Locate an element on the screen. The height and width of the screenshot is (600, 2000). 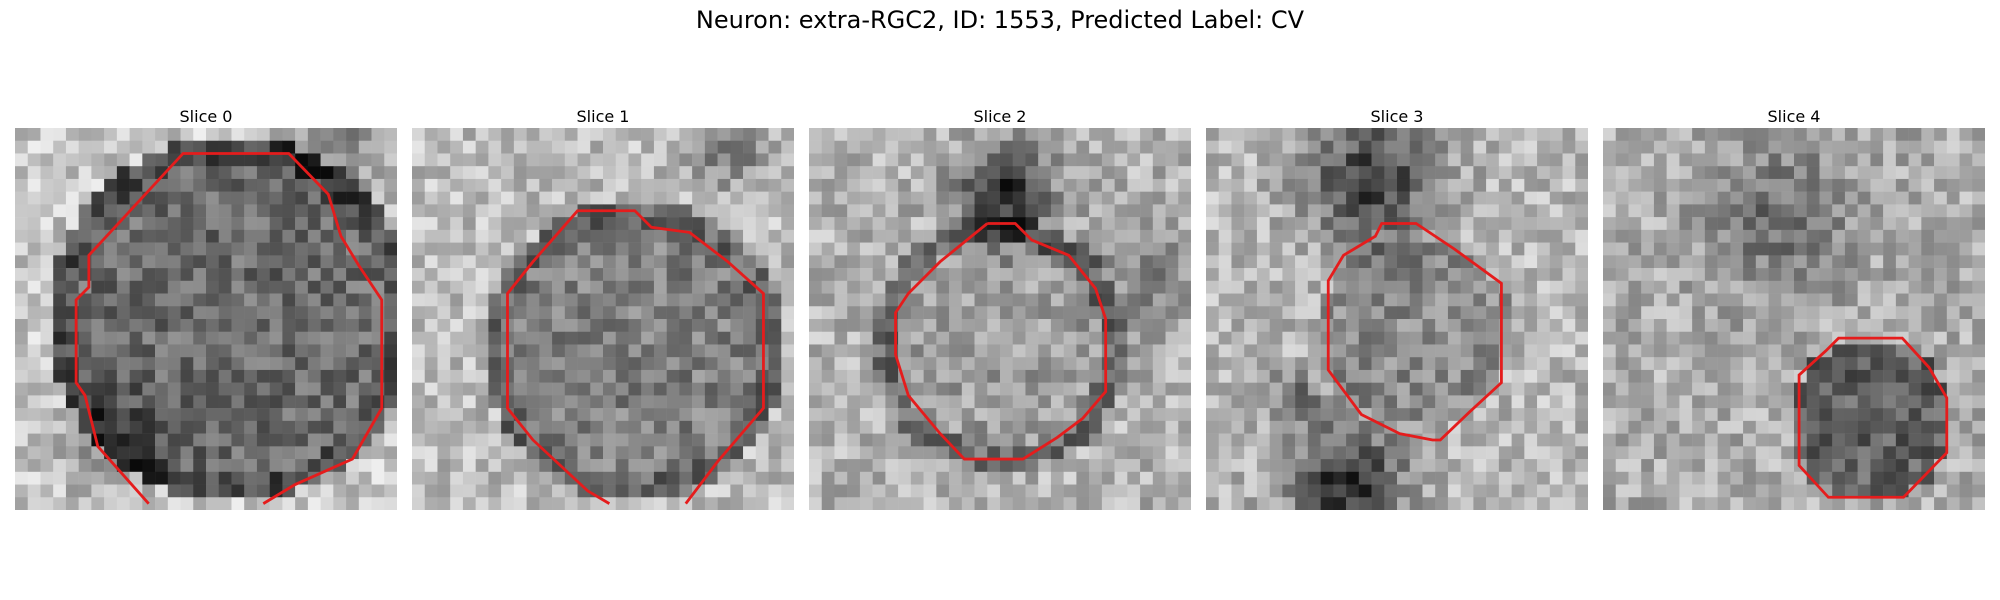
slice-title-3: Slice 3 is located at coordinates (1397, 116).